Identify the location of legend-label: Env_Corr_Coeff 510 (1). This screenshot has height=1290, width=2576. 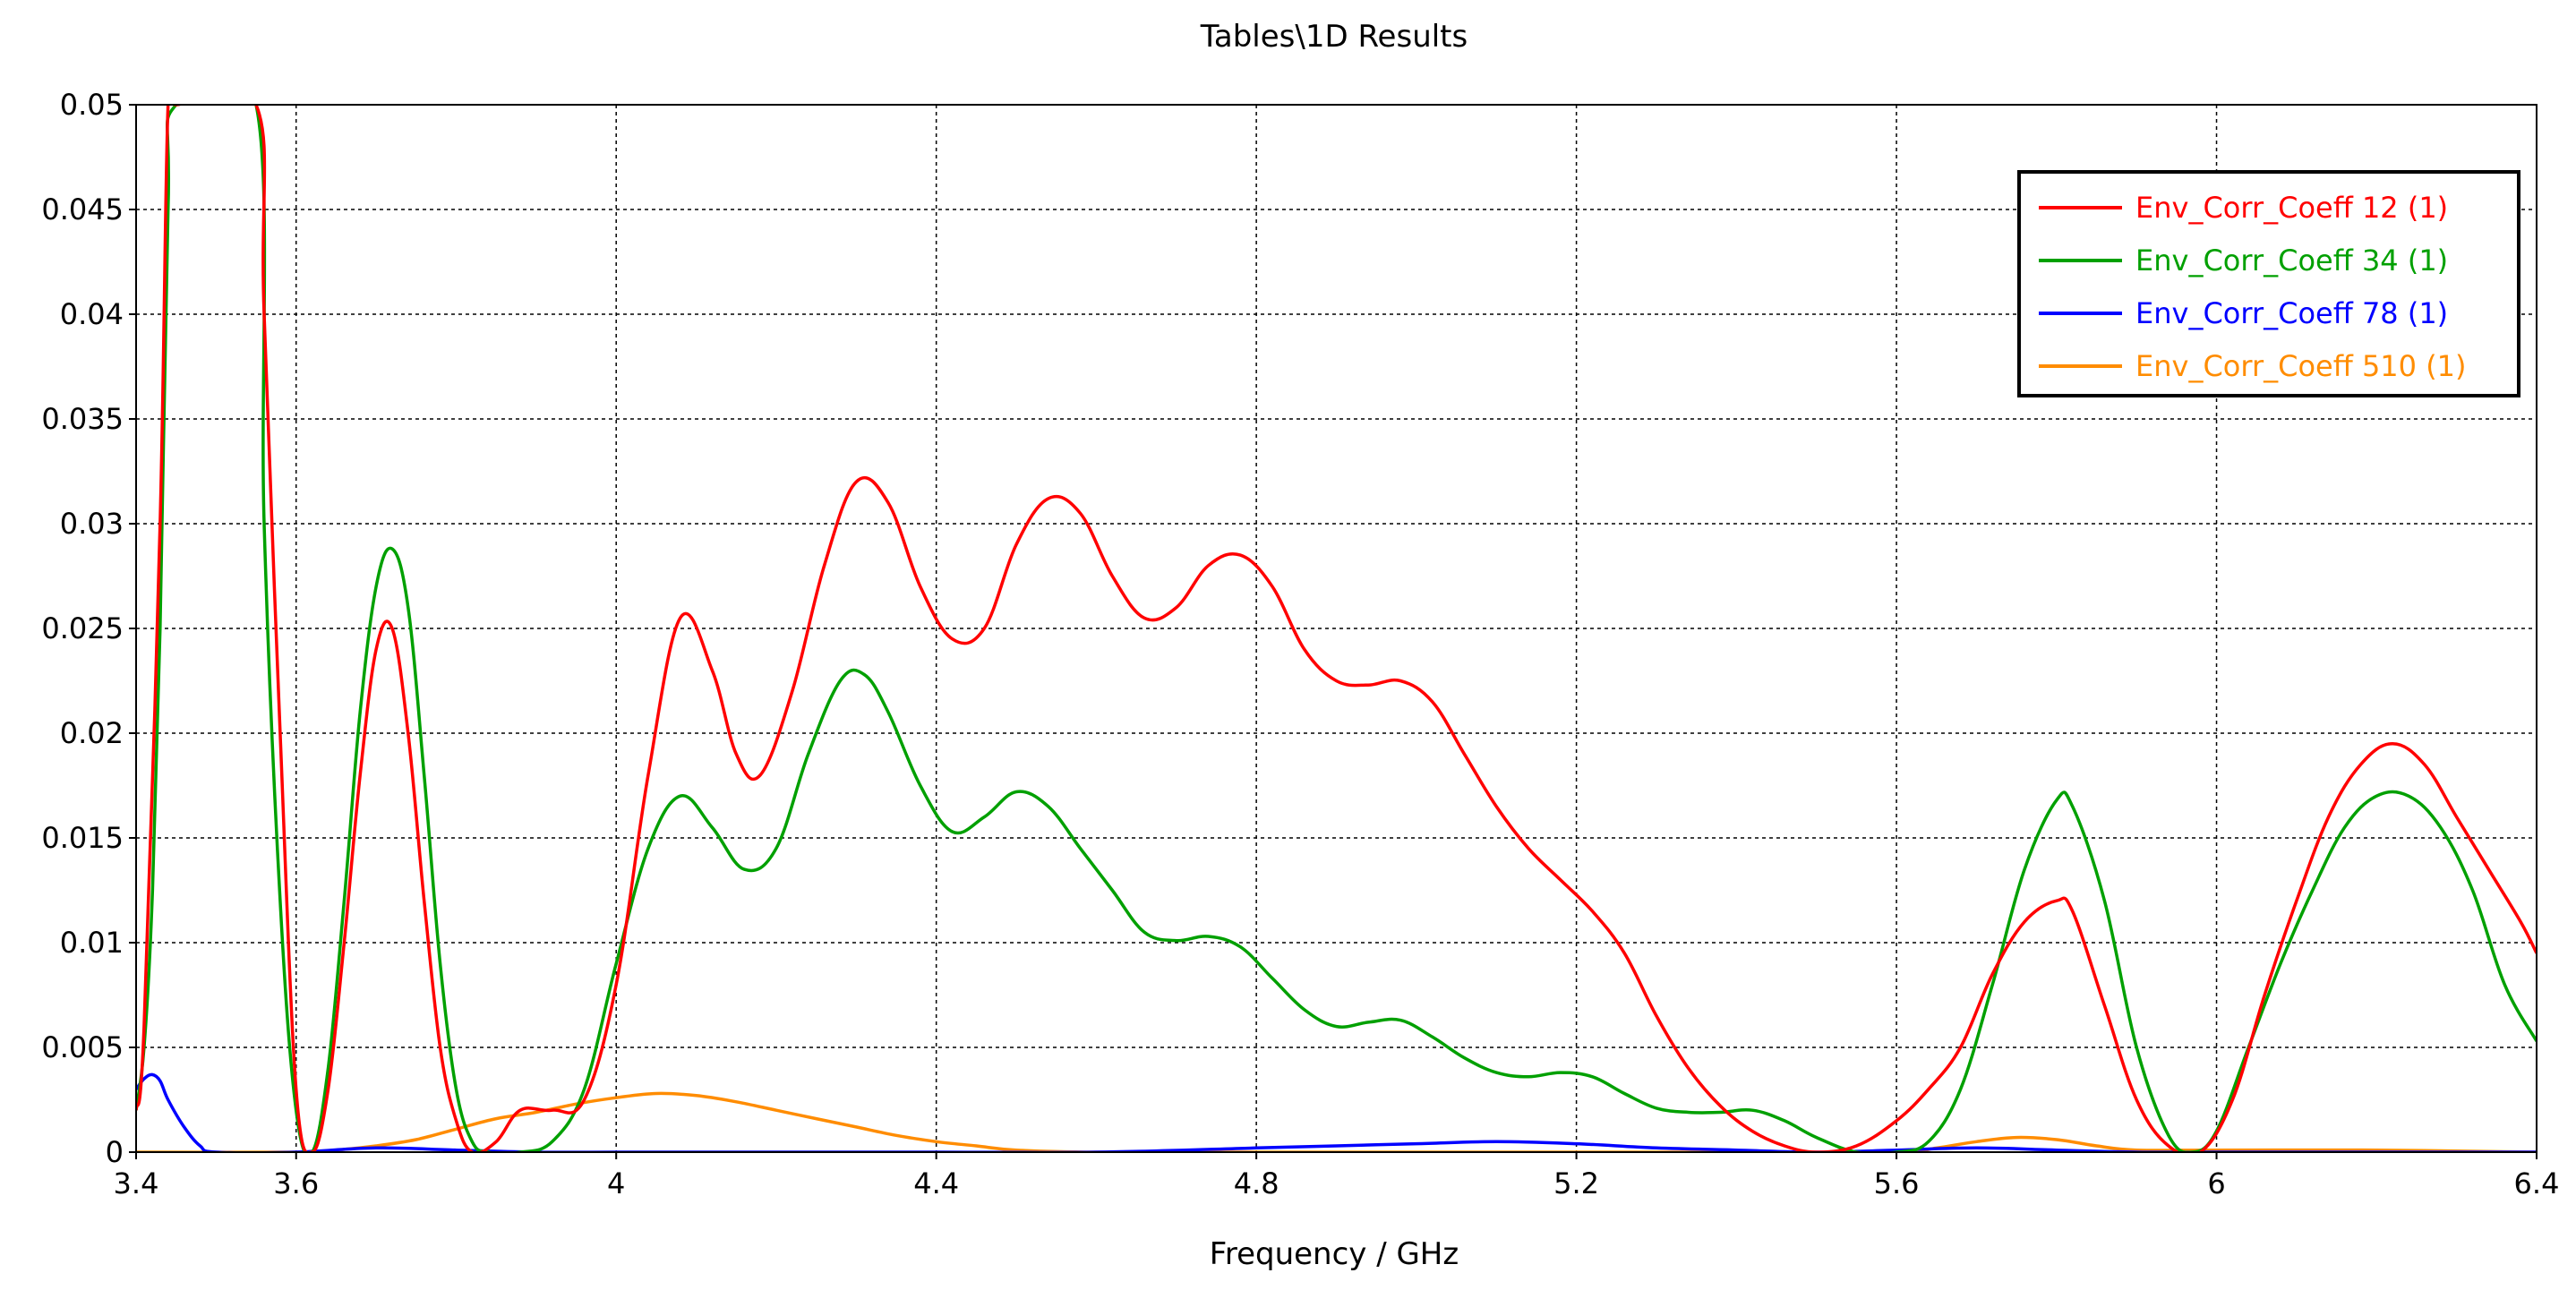
(2301, 366).